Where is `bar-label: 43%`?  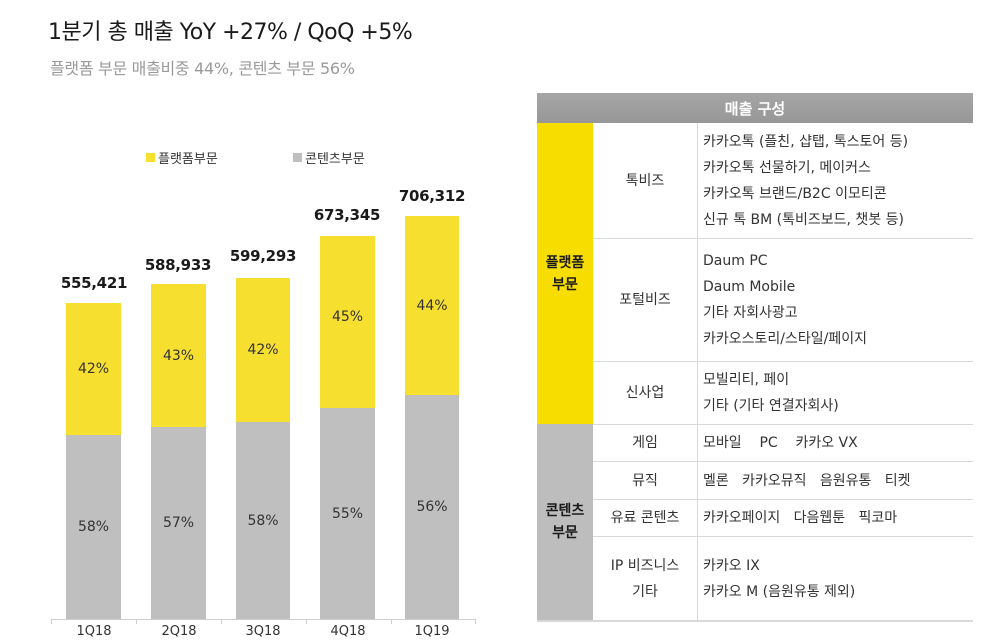 bar-label: 43% is located at coordinates (178, 355).